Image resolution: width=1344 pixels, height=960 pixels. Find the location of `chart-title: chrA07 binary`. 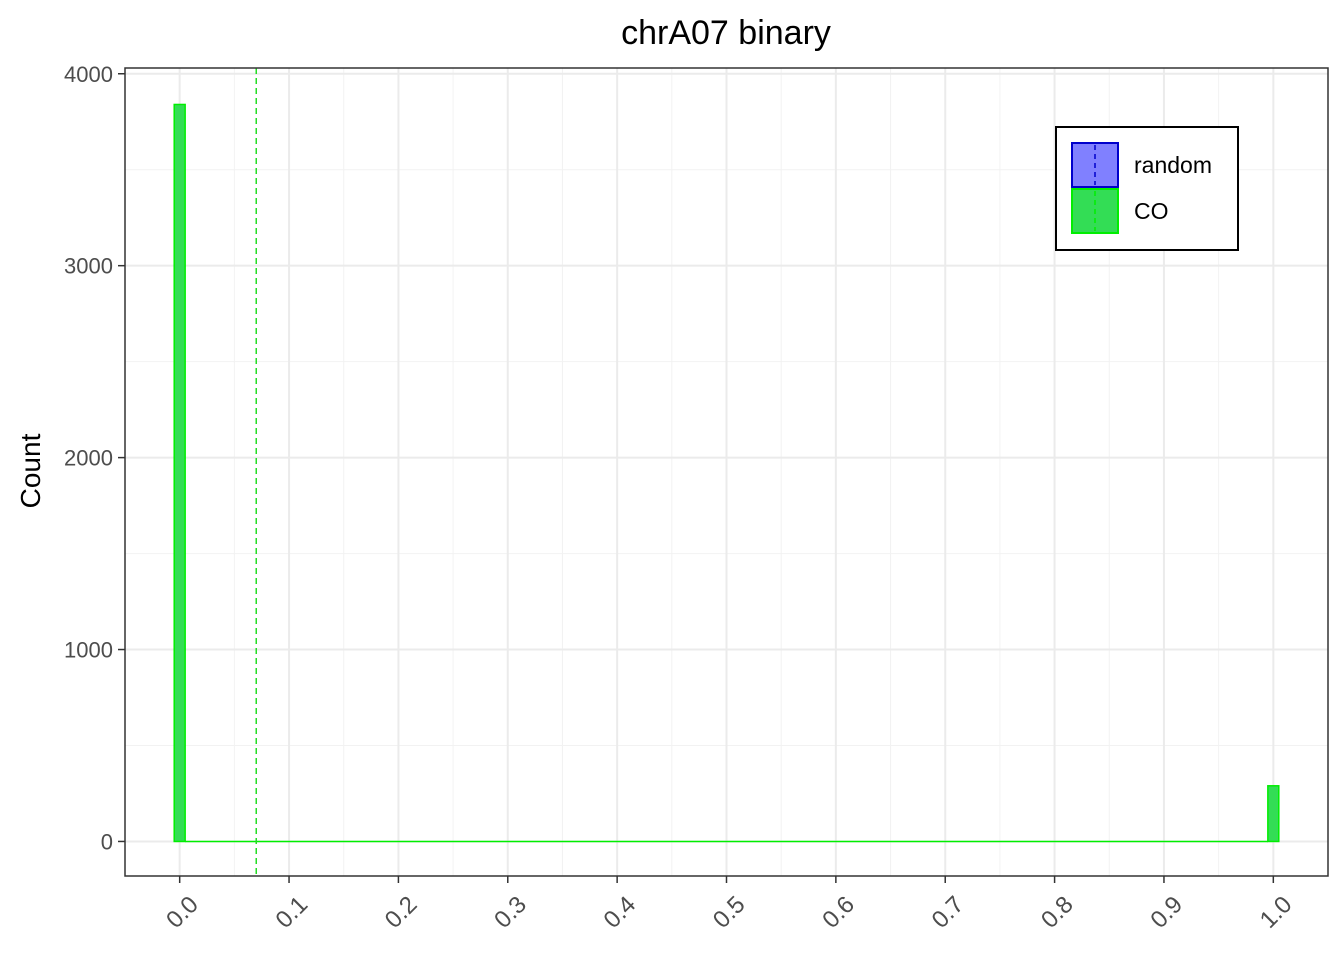

chart-title: chrA07 binary is located at coordinates (726, 33).